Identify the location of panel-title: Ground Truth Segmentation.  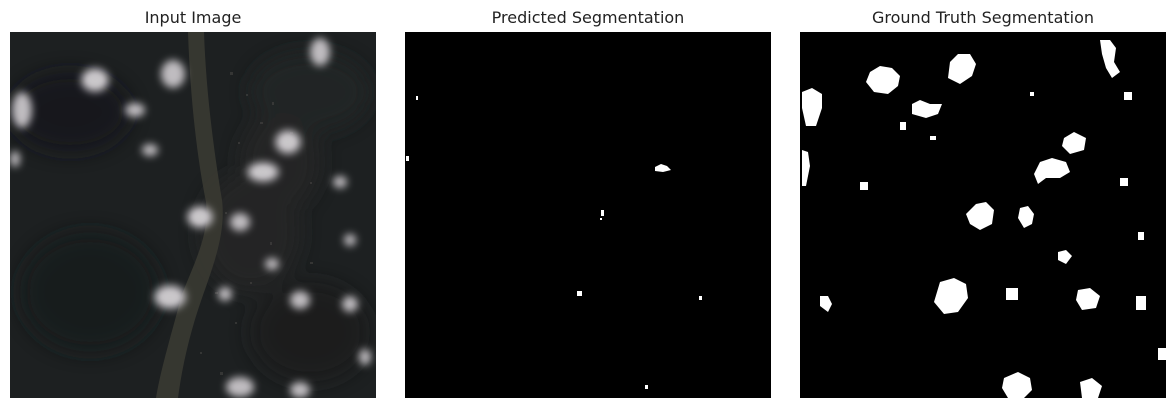
(983, 17).